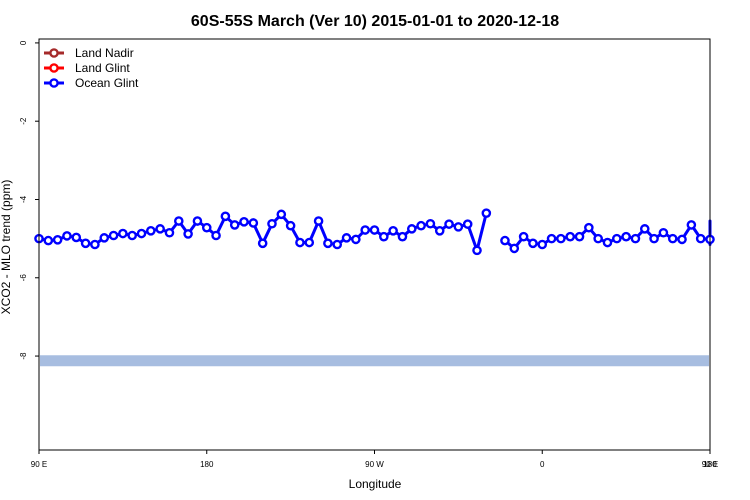  What do you see at coordinates (23, 121) in the screenshot?
I see `y-tick-label: -2` at bounding box center [23, 121].